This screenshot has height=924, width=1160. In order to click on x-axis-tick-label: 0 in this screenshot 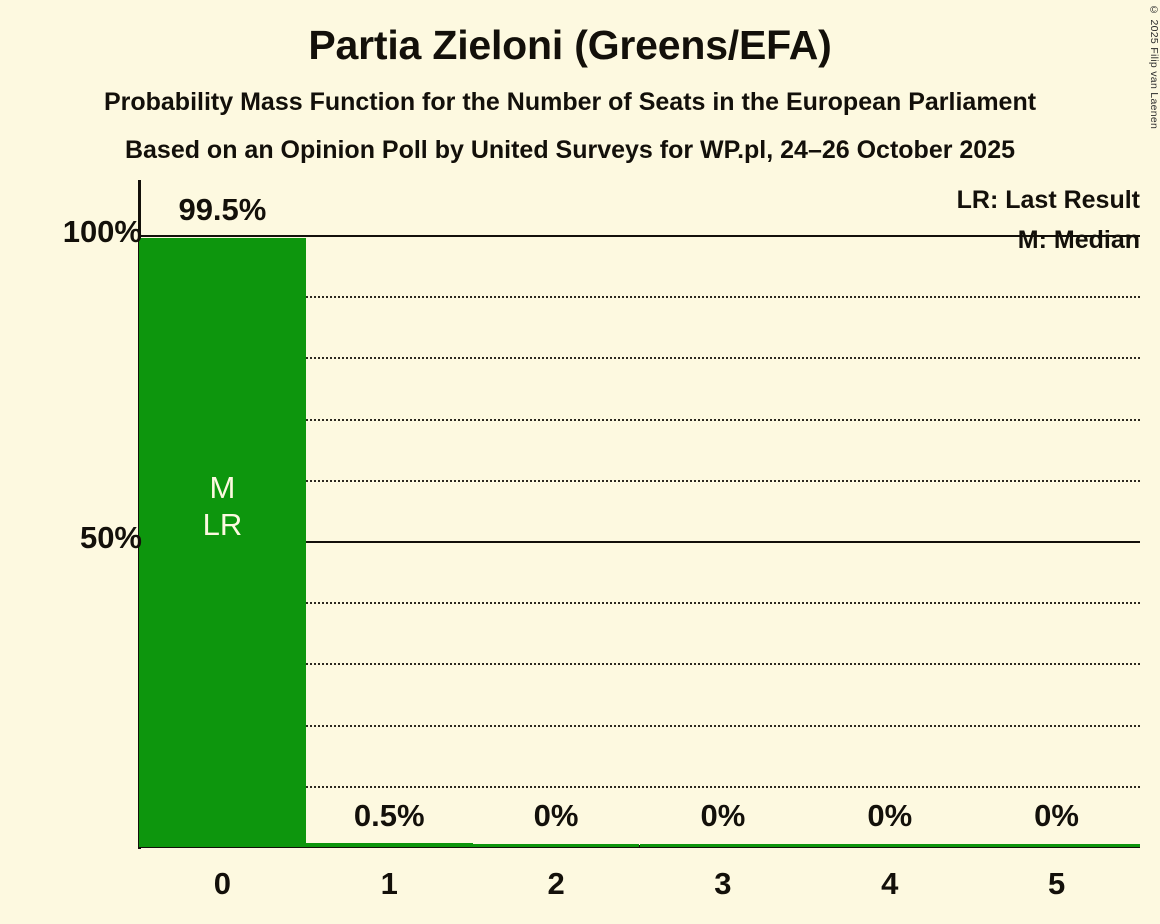, I will do `click(222, 883)`.